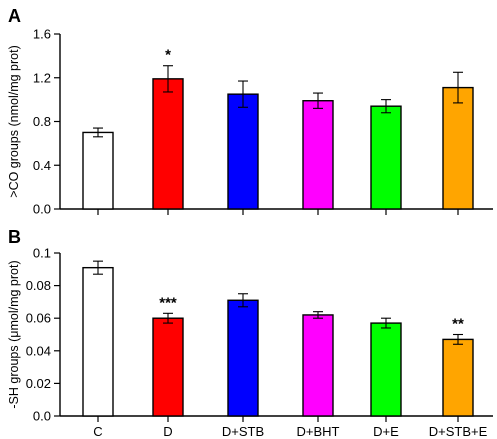 This screenshot has height=439, width=497. What do you see at coordinates (38, 285) in the screenshot?
I see `y-tick-label: 0.08` at bounding box center [38, 285].